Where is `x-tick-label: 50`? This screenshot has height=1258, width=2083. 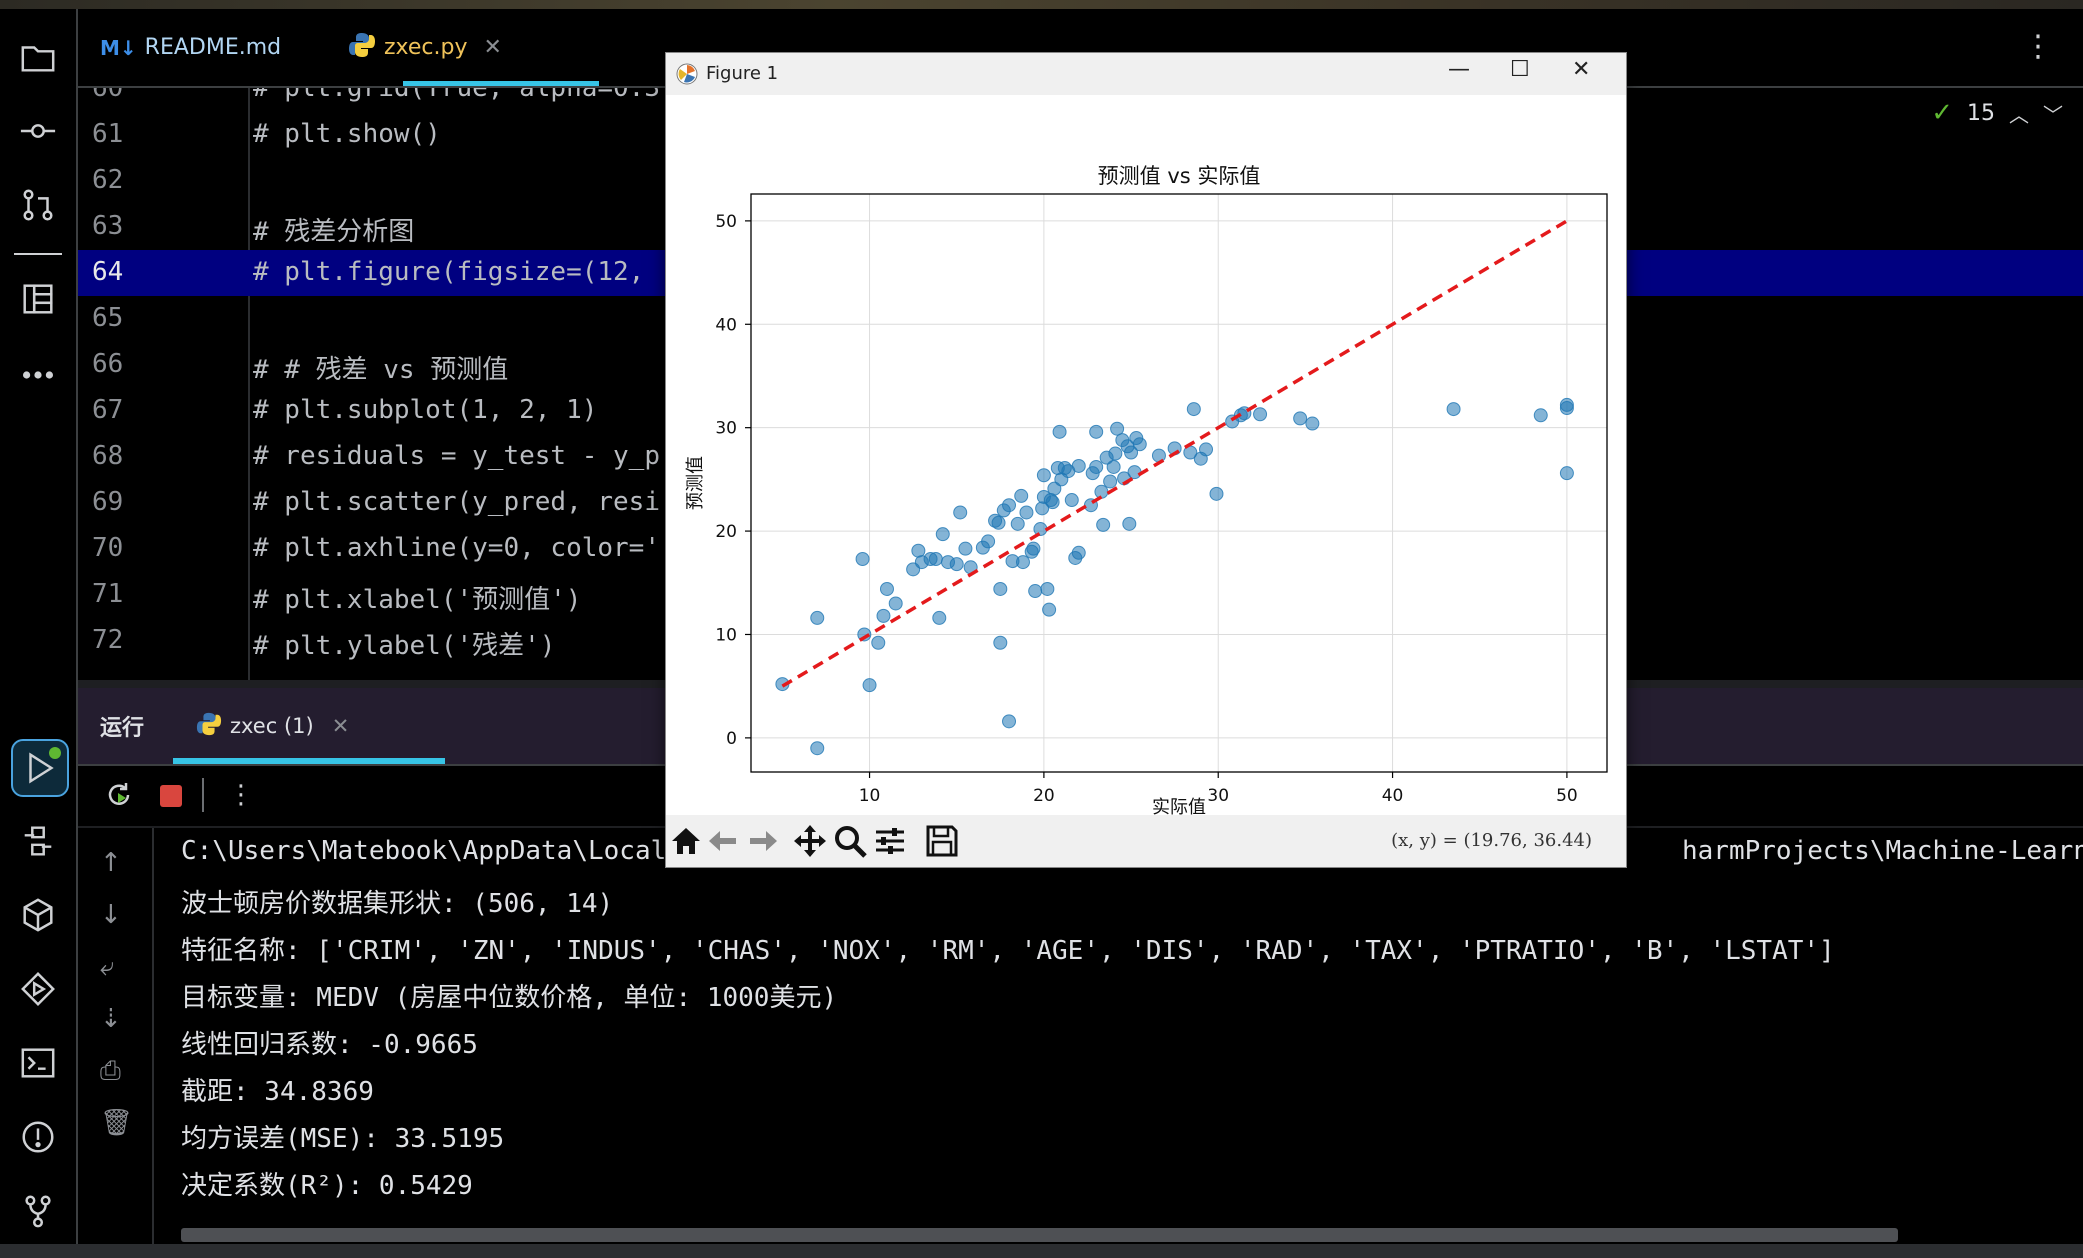
x-tick-label: 50 is located at coordinates (1567, 796).